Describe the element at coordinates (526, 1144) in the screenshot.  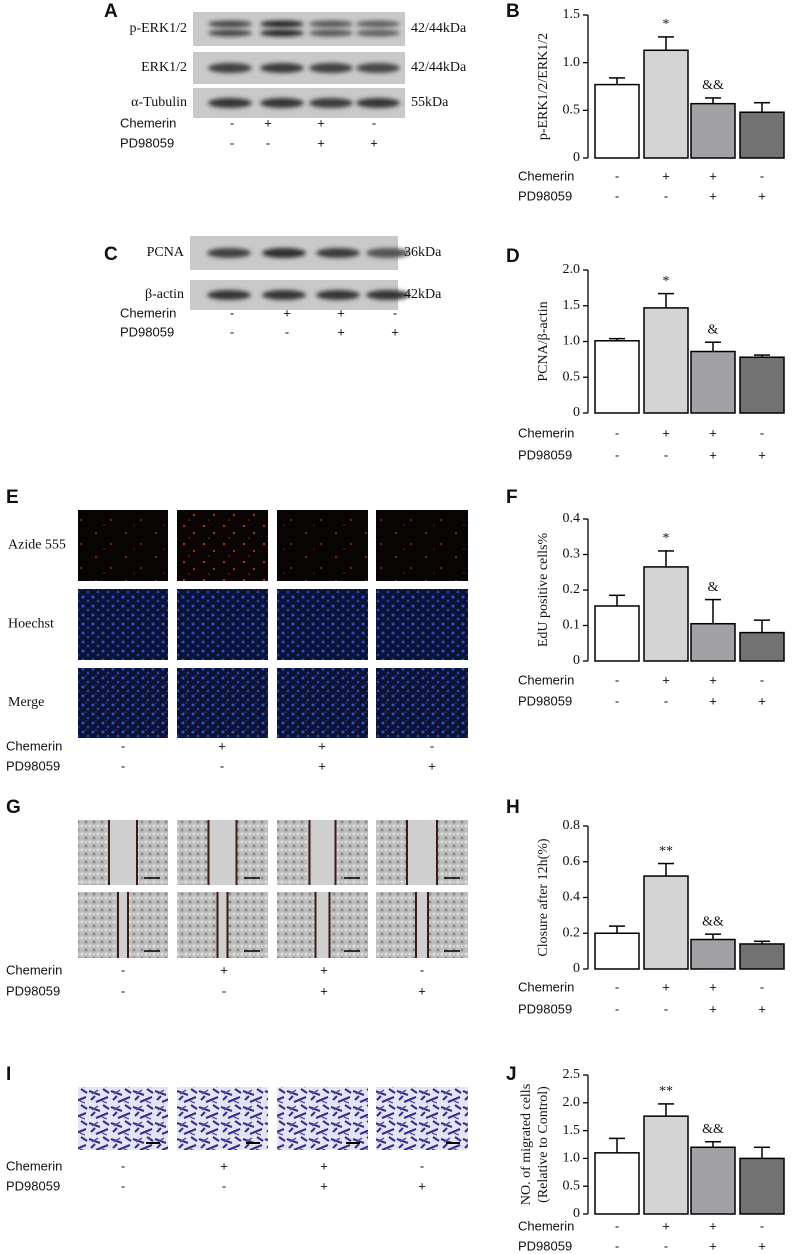
I see `y-axis-label: NO. of migrated cells` at that location.